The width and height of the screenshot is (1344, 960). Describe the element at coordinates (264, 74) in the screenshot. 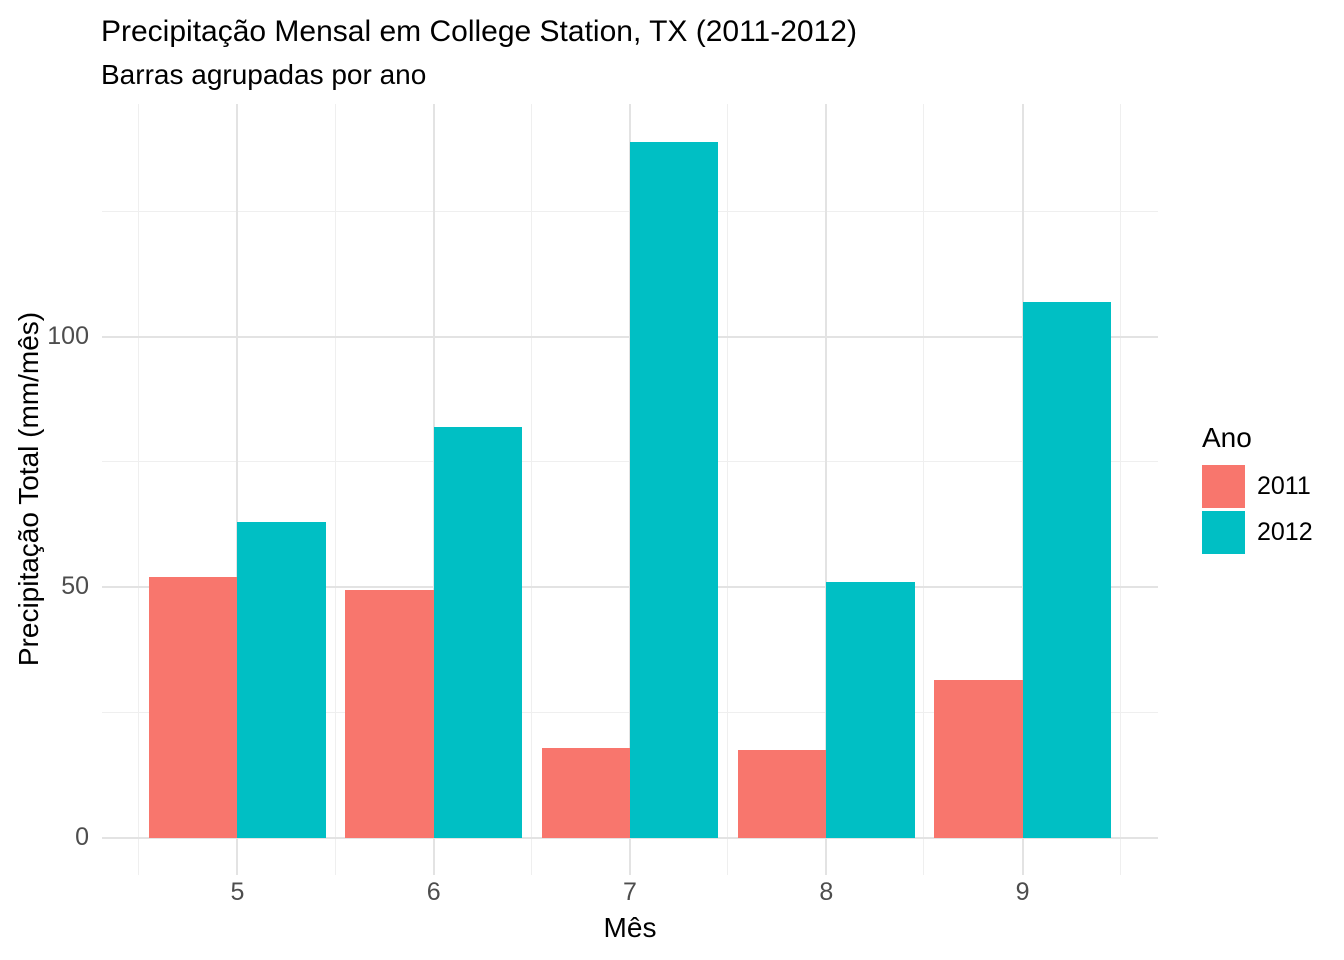

I see `chart-subtitle: Barras agrupadas por ano` at that location.